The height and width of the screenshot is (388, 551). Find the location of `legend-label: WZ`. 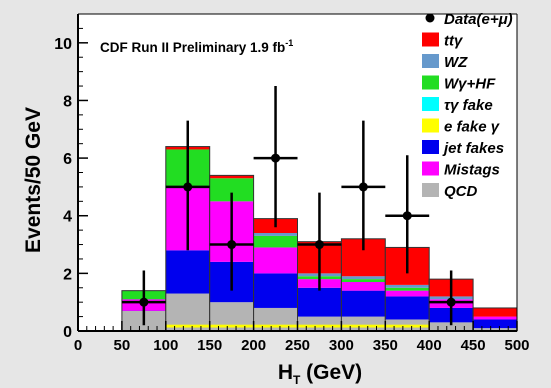

legend-label: WZ is located at coordinates (456, 62).